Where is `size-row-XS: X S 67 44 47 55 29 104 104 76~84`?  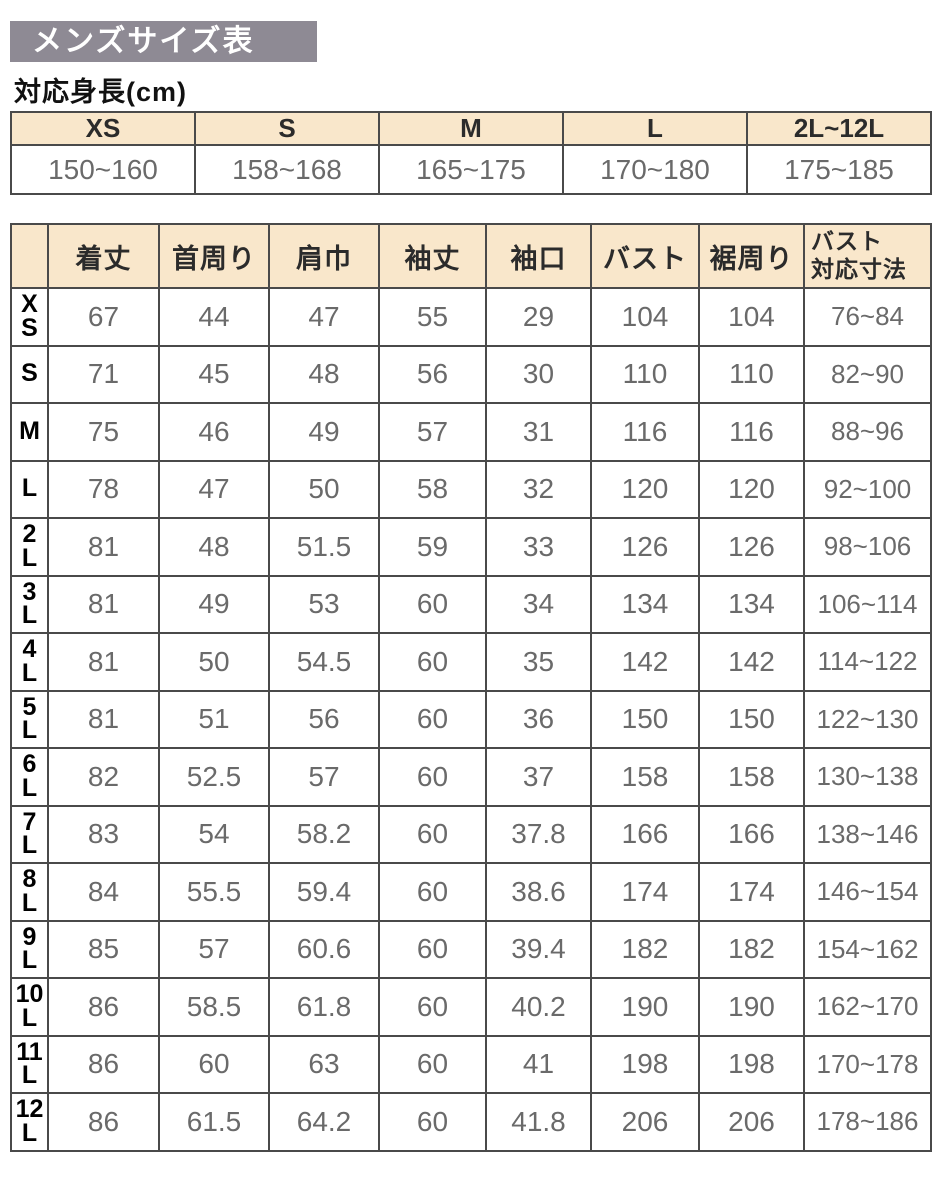
size-row-XS: X S 67 44 47 55 29 104 104 76~84 is located at coordinates (471, 317).